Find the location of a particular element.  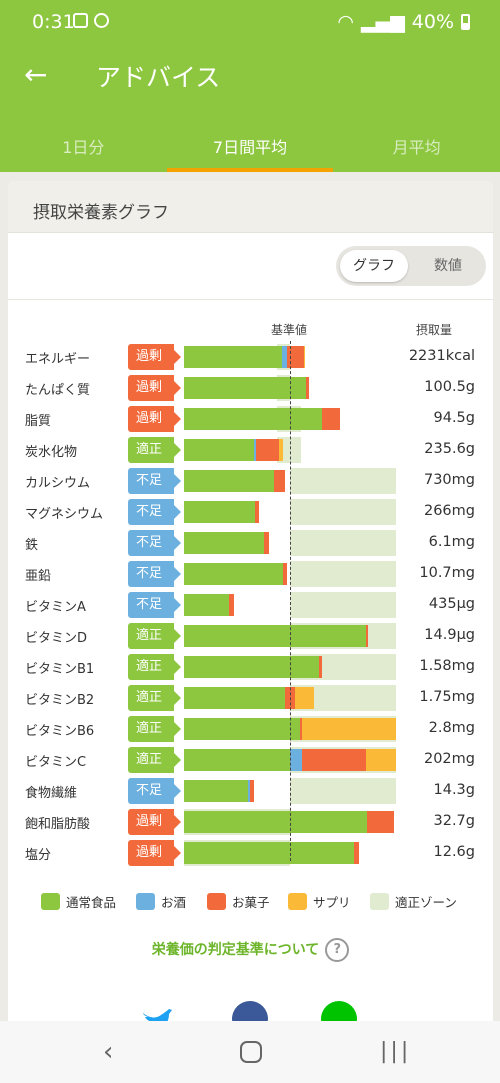

legend-supplement: サプリ is located at coordinates (319, 901).